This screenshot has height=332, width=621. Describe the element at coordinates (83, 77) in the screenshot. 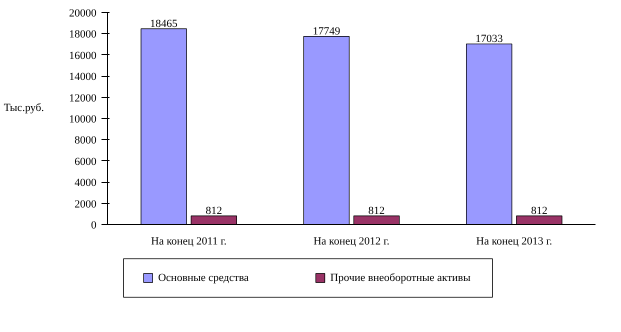

I see `y-tick-label: 14000` at that location.